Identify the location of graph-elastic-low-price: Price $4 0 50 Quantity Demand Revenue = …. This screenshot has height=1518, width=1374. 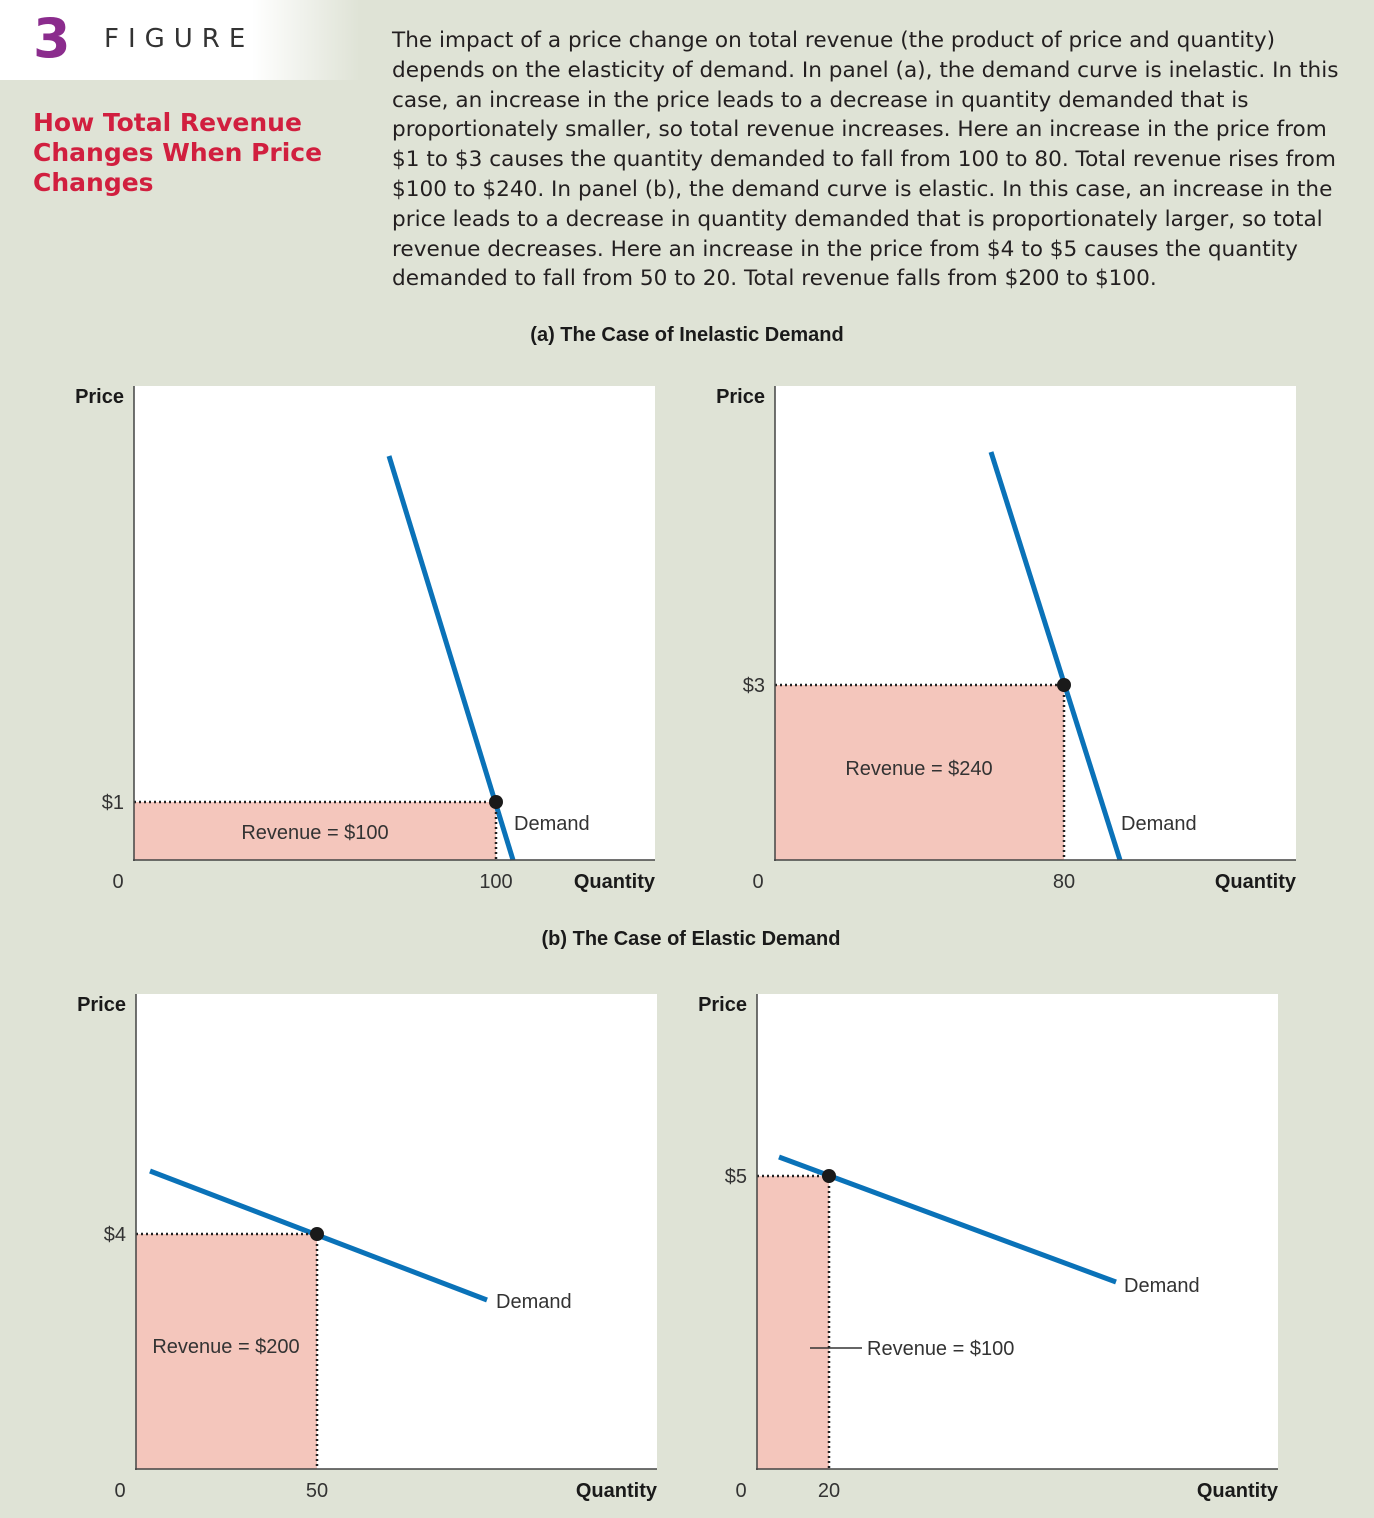
(367, 1248).